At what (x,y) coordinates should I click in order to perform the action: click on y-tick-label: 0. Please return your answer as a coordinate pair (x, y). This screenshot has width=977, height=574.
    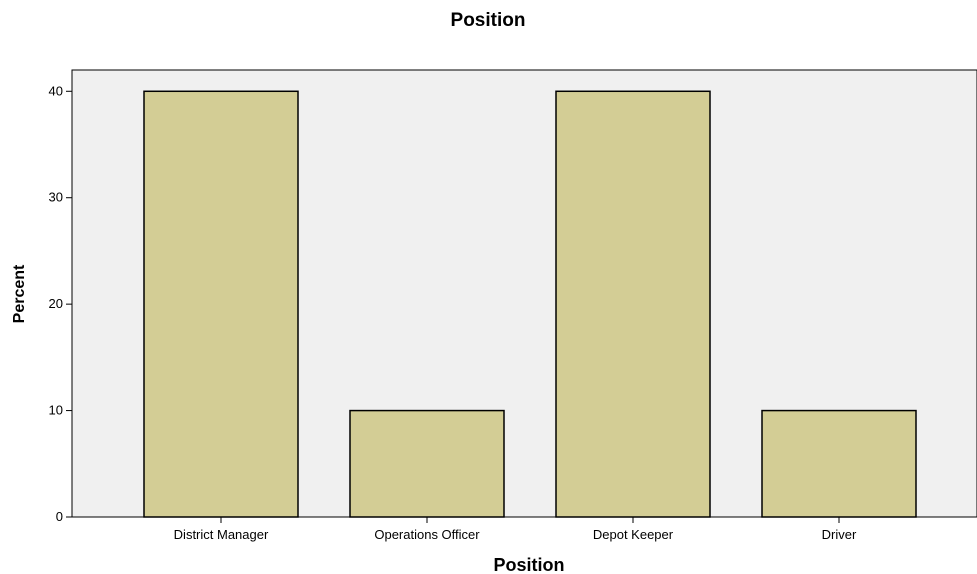
    Looking at the image, I should click on (59, 516).